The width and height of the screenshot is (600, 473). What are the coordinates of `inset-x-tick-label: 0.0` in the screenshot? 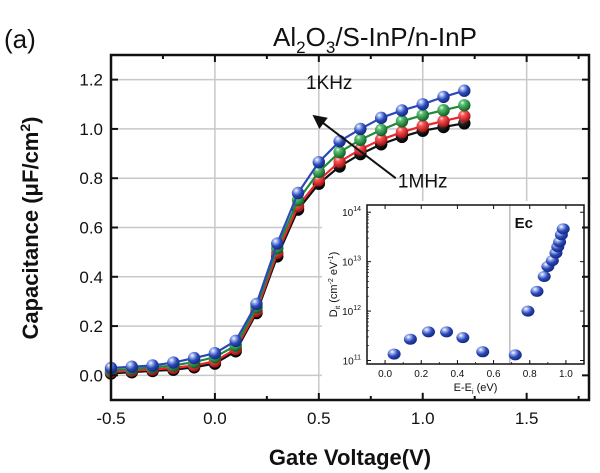 It's located at (385, 374).